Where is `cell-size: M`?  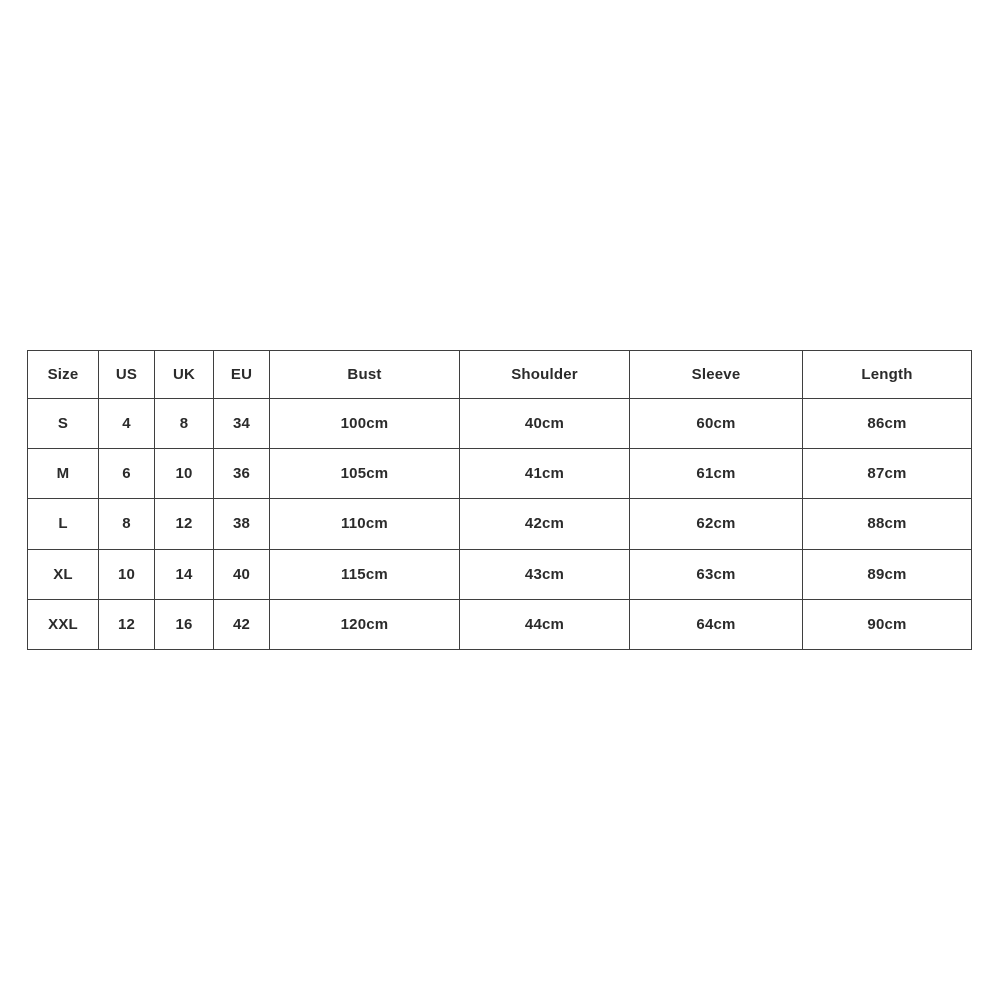 cell-size: M is located at coordinates (63, 474).